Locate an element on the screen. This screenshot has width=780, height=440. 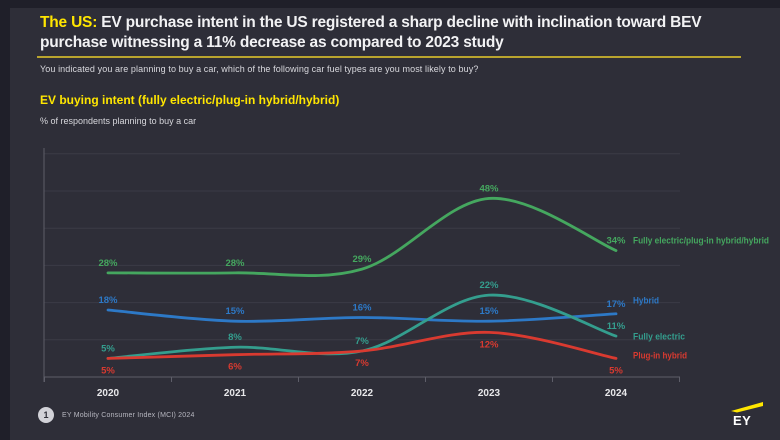
legend-label-fully-electric-plug-in-hybrid-hybrid: Fully electric/plug-in hybrid/hybrid is located at coordinates (701, 240).